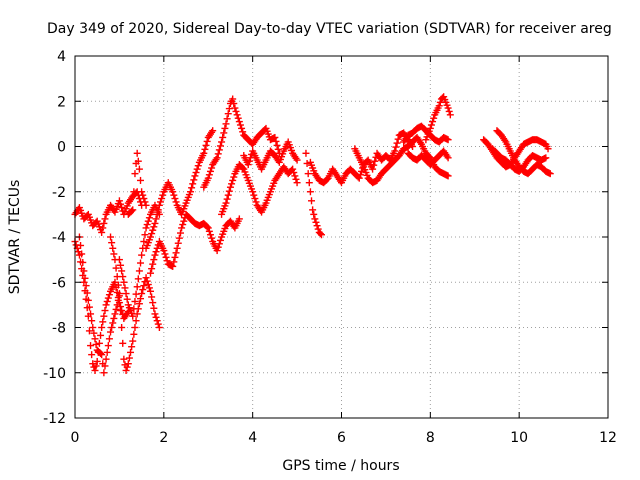 The width and height of the screenshot is (640, 480). What do you see at coordinates (61, 57) in the screenshot?
I see `y-tick-label: 4` at bounding box center [61, 57].